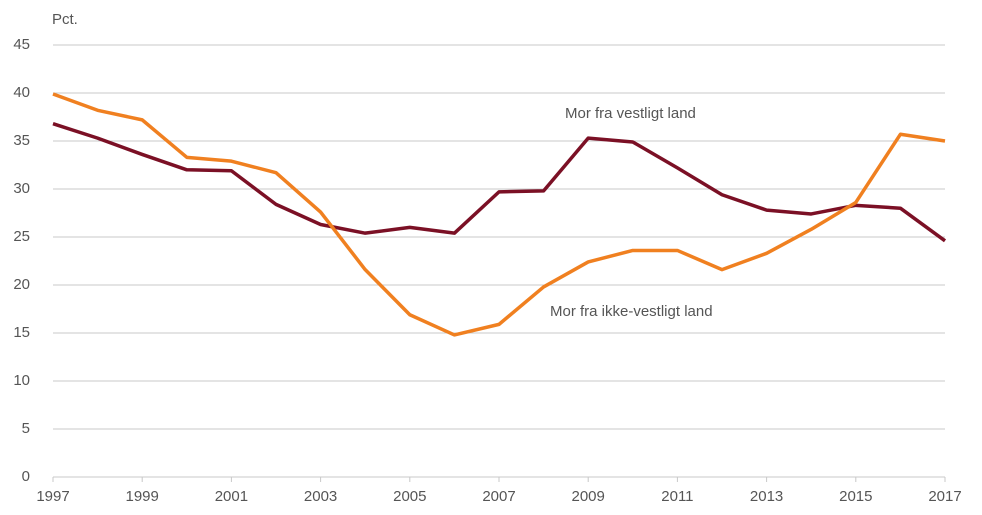 Image resolution: width=982 pixels, height=515 pixels. I want to click on x-tick-label: 2015, so click(855, 496).